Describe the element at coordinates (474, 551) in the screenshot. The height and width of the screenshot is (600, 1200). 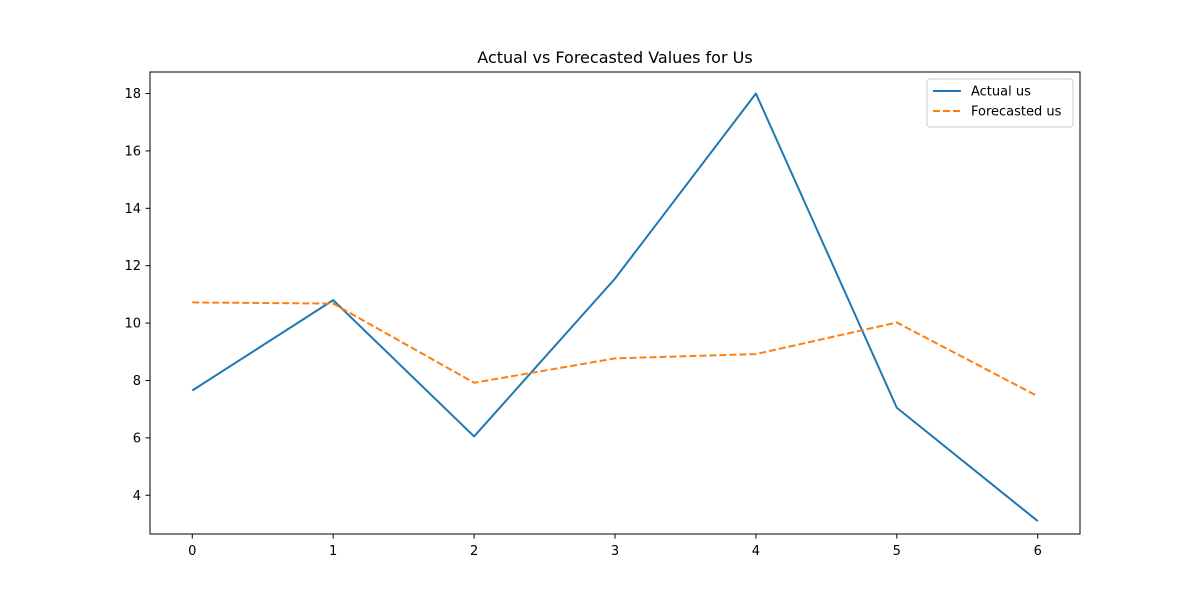
I see `x-tick-label: 2` at that location.